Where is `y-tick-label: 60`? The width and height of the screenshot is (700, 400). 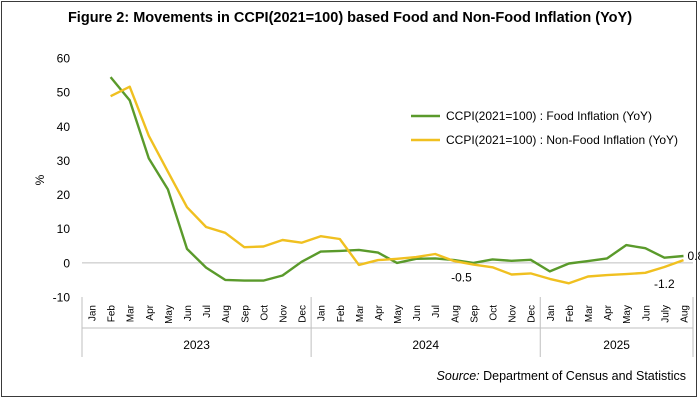
y-tick-label: 60 is located at coordinates (64, 59).